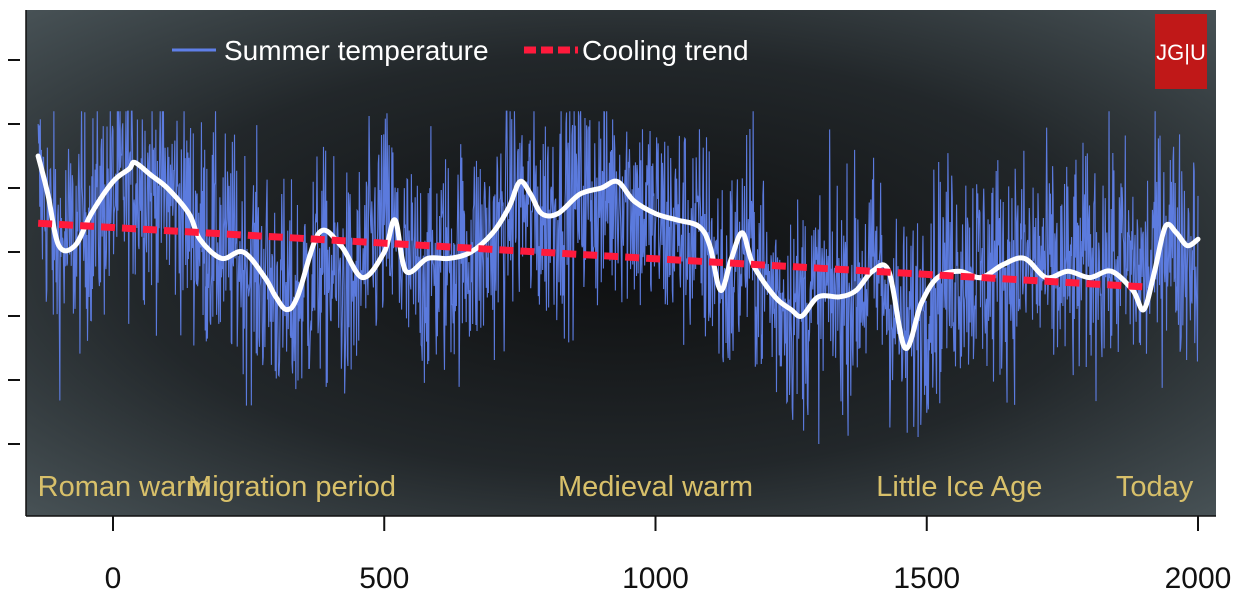 This screenshot has height=591, width=1235. What do you see at coordinates (124, 487) in the screenshot?
I see `period-label: Roman warm` at bounding box center [124, 487].